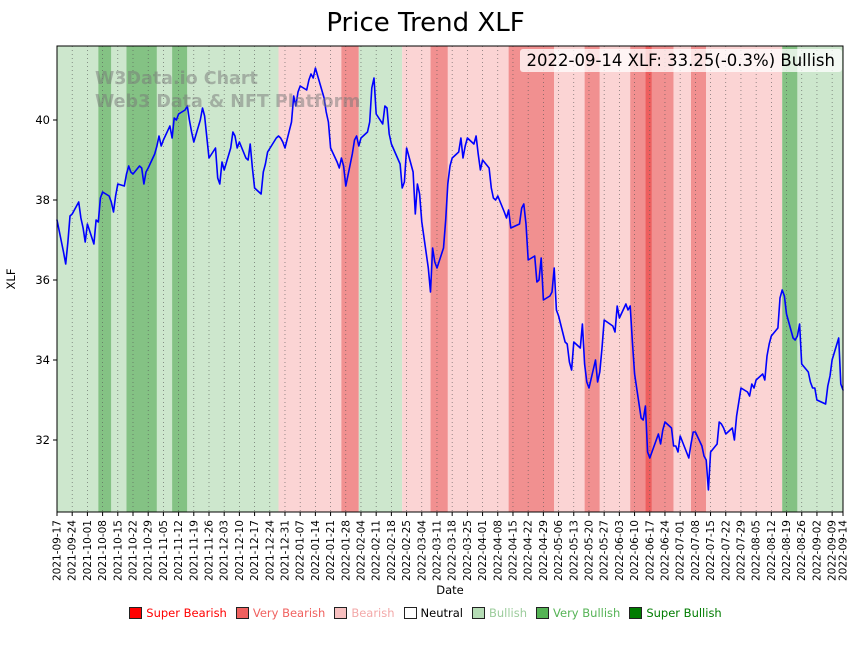 The height and width of the screenshot is (650, 851). I want to click on y-tick-label: 36, so click(42, 280).